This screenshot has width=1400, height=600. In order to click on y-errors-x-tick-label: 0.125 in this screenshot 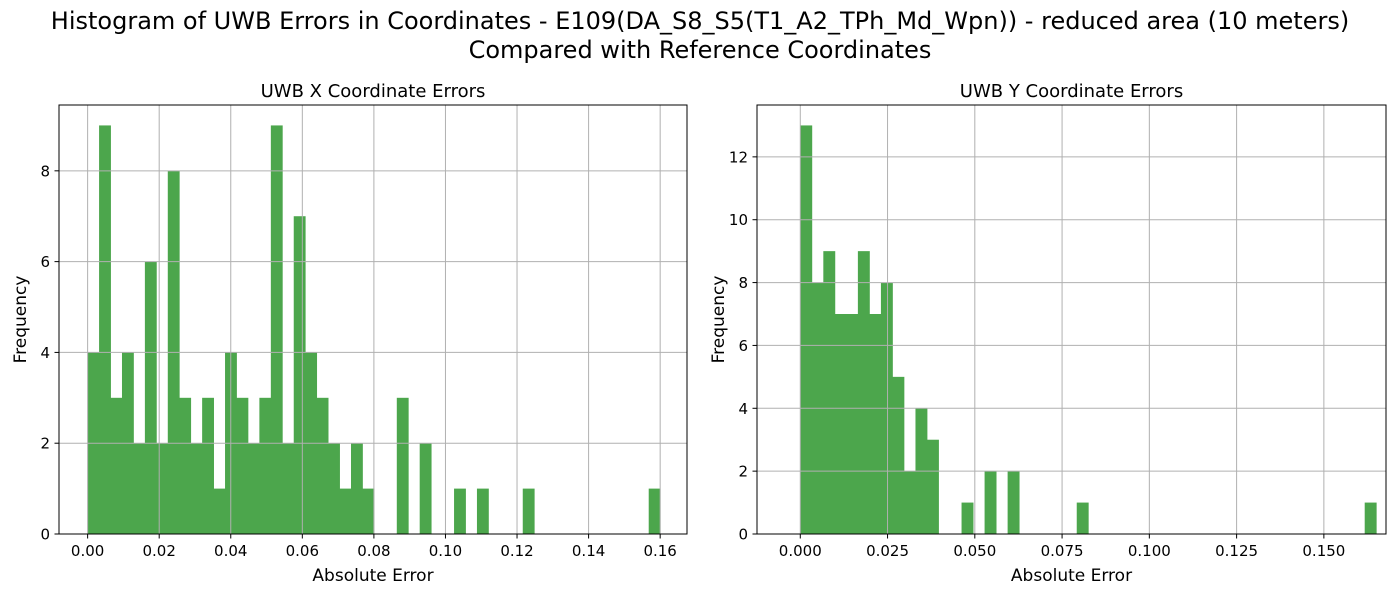, I will do `click(1236, 551)`.